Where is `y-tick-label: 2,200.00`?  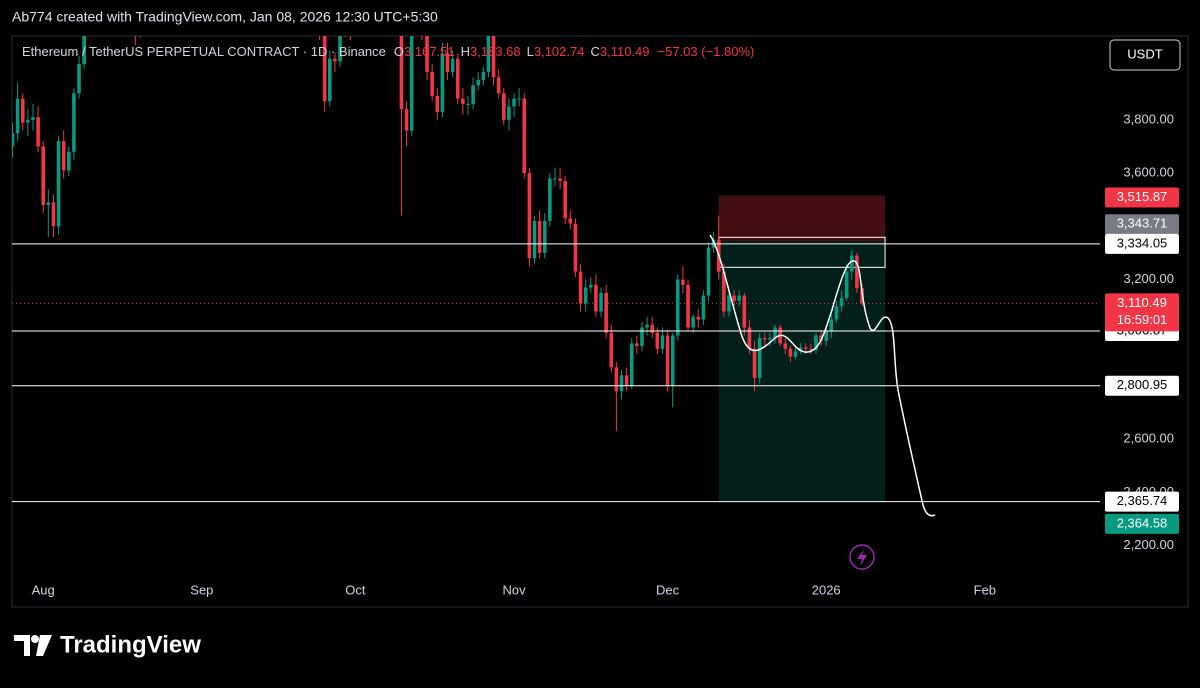 y-tick-label: 2,200.00 is located at coordinates (1148, 544).